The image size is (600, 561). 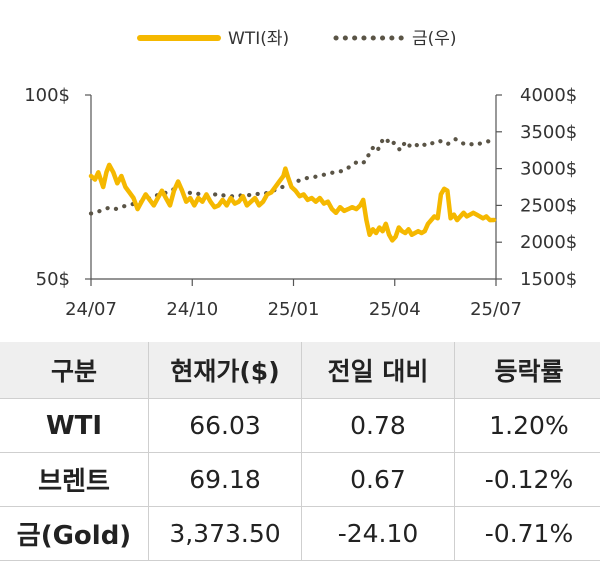 I want to click on legend-wti-label: WTI(좌), so click(x=258, y=39).